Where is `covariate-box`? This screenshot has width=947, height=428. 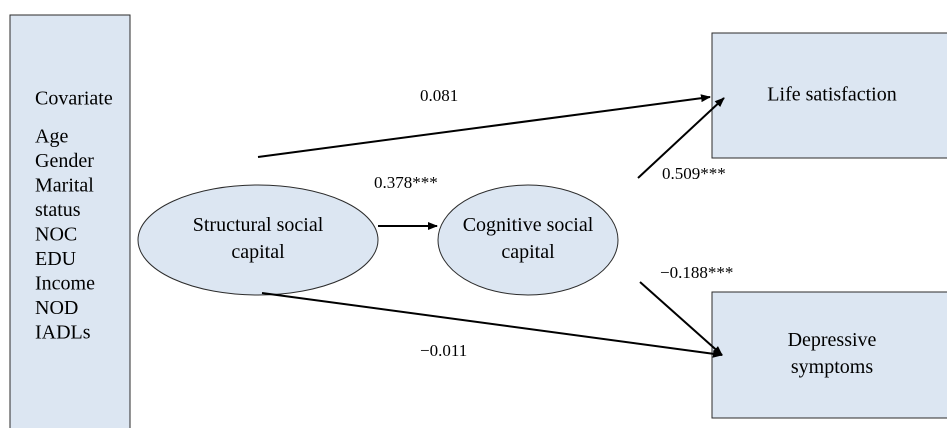 covariate-box is located at coordinates (70, 221).